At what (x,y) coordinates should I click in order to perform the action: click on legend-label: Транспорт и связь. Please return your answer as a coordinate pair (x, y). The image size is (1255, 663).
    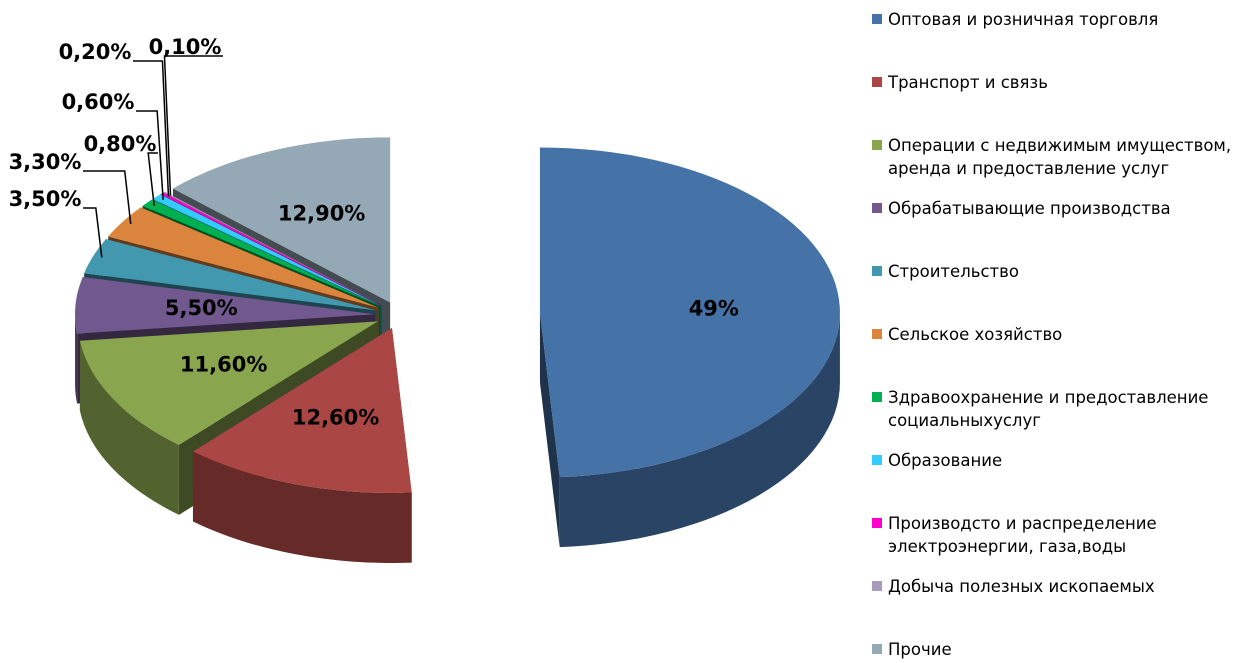
    Looking at the image, I should click on (968, 82).